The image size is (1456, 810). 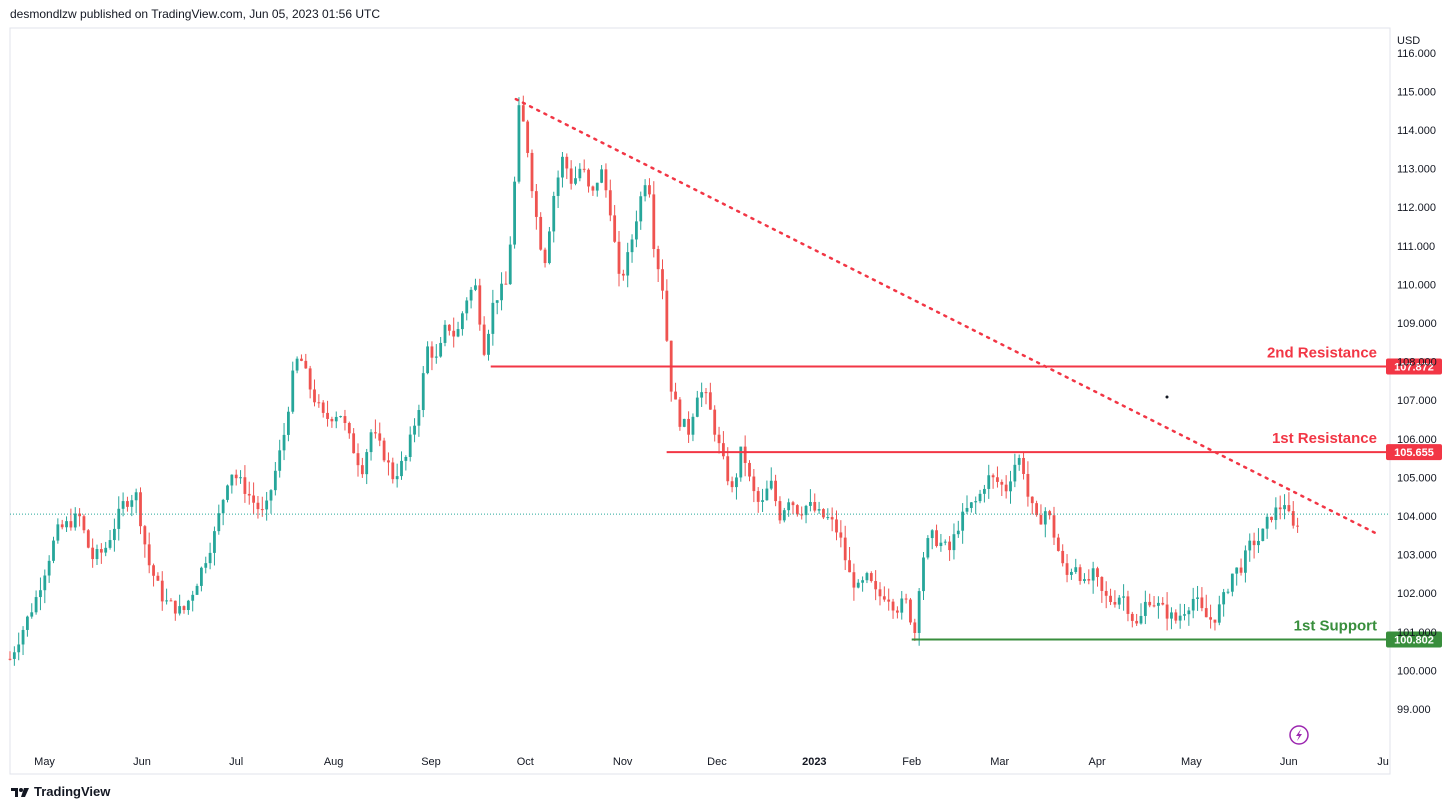 I want to click on lightning-icon, so click(x=1299, y=735).